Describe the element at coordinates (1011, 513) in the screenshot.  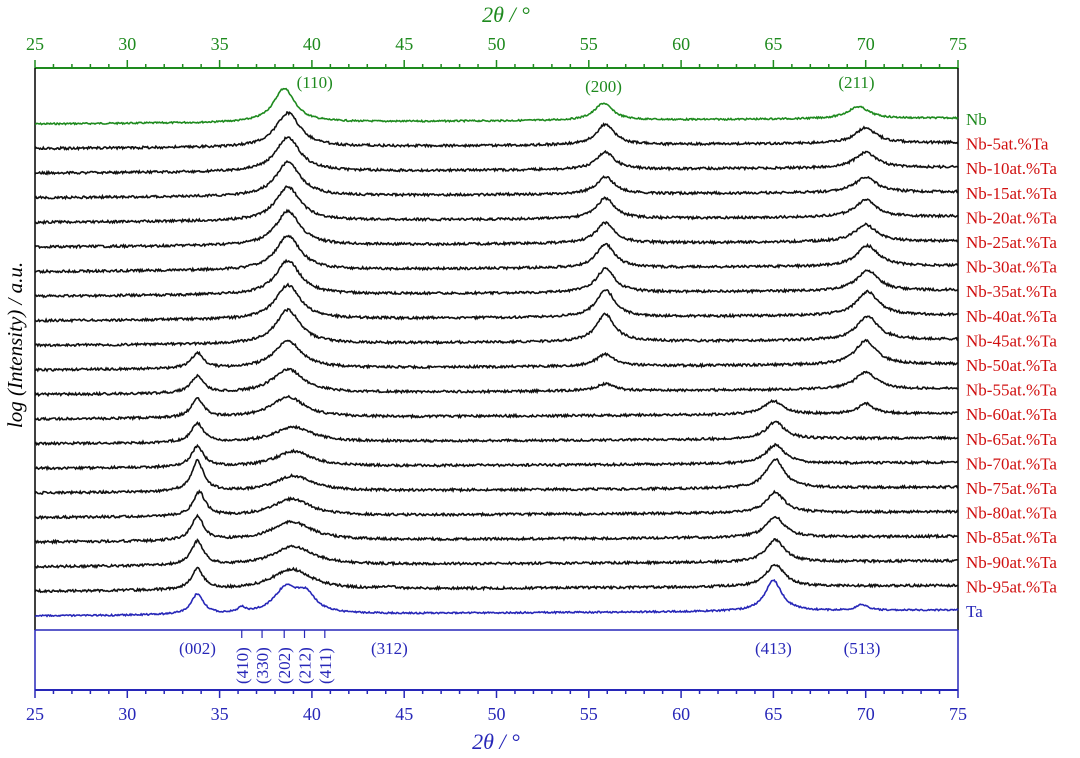
I see `series-label: Nb-80at.%Ta` at that location.